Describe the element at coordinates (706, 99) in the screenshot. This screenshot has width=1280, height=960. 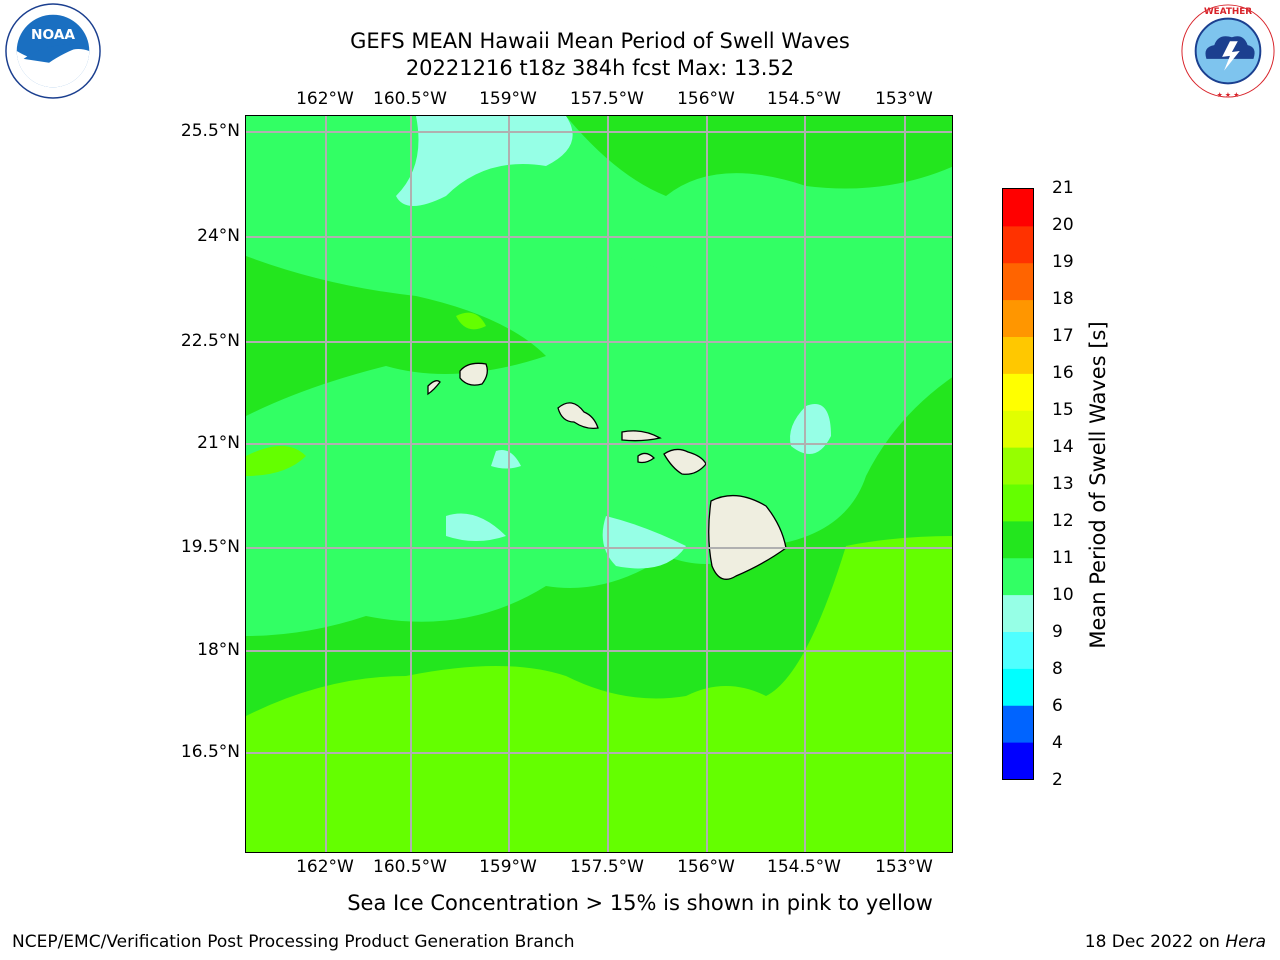
I see `lon-label-top: 156°W` at that location.